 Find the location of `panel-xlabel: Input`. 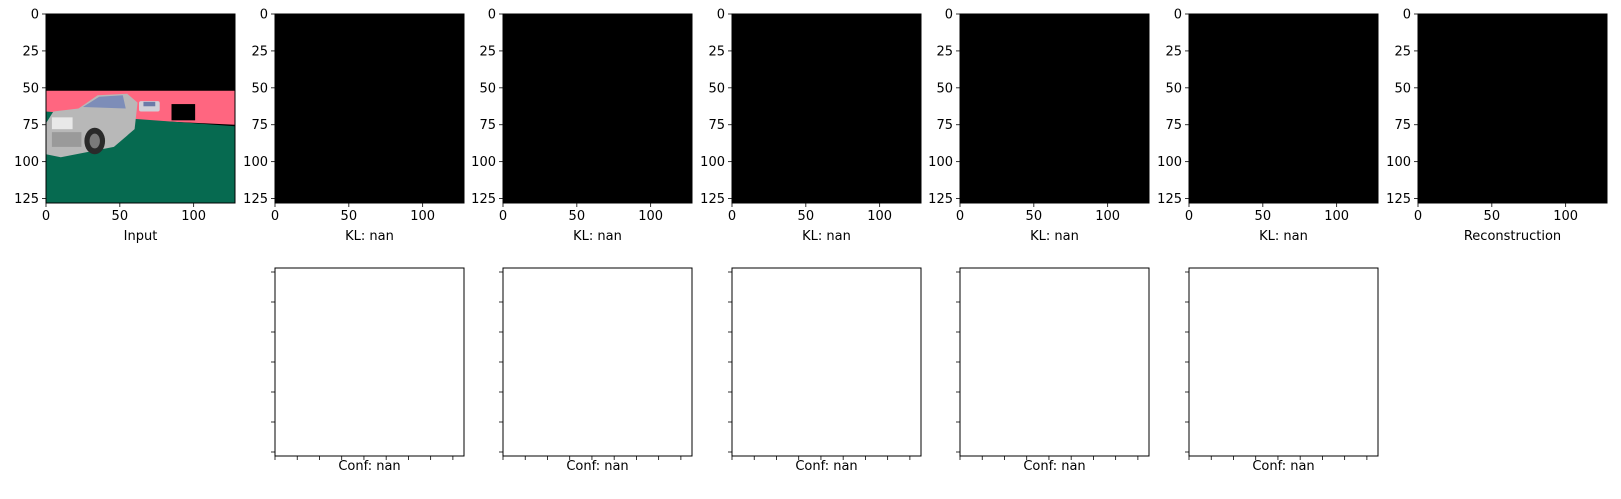

panel-xlabel: Input is located at coordinates (141, 236).